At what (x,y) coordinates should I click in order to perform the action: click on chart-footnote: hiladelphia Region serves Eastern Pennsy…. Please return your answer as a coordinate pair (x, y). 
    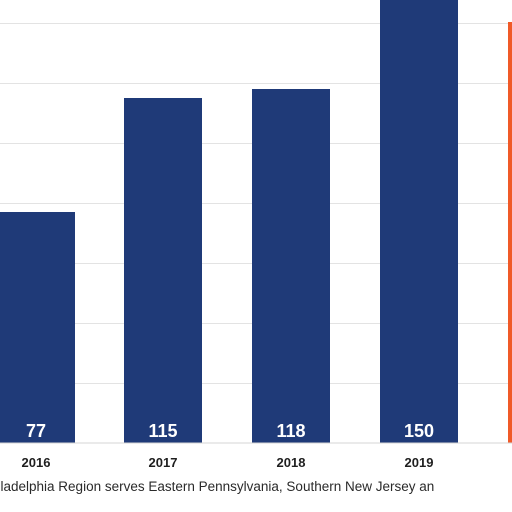
    Looking at the image, I should click on (217, 486).